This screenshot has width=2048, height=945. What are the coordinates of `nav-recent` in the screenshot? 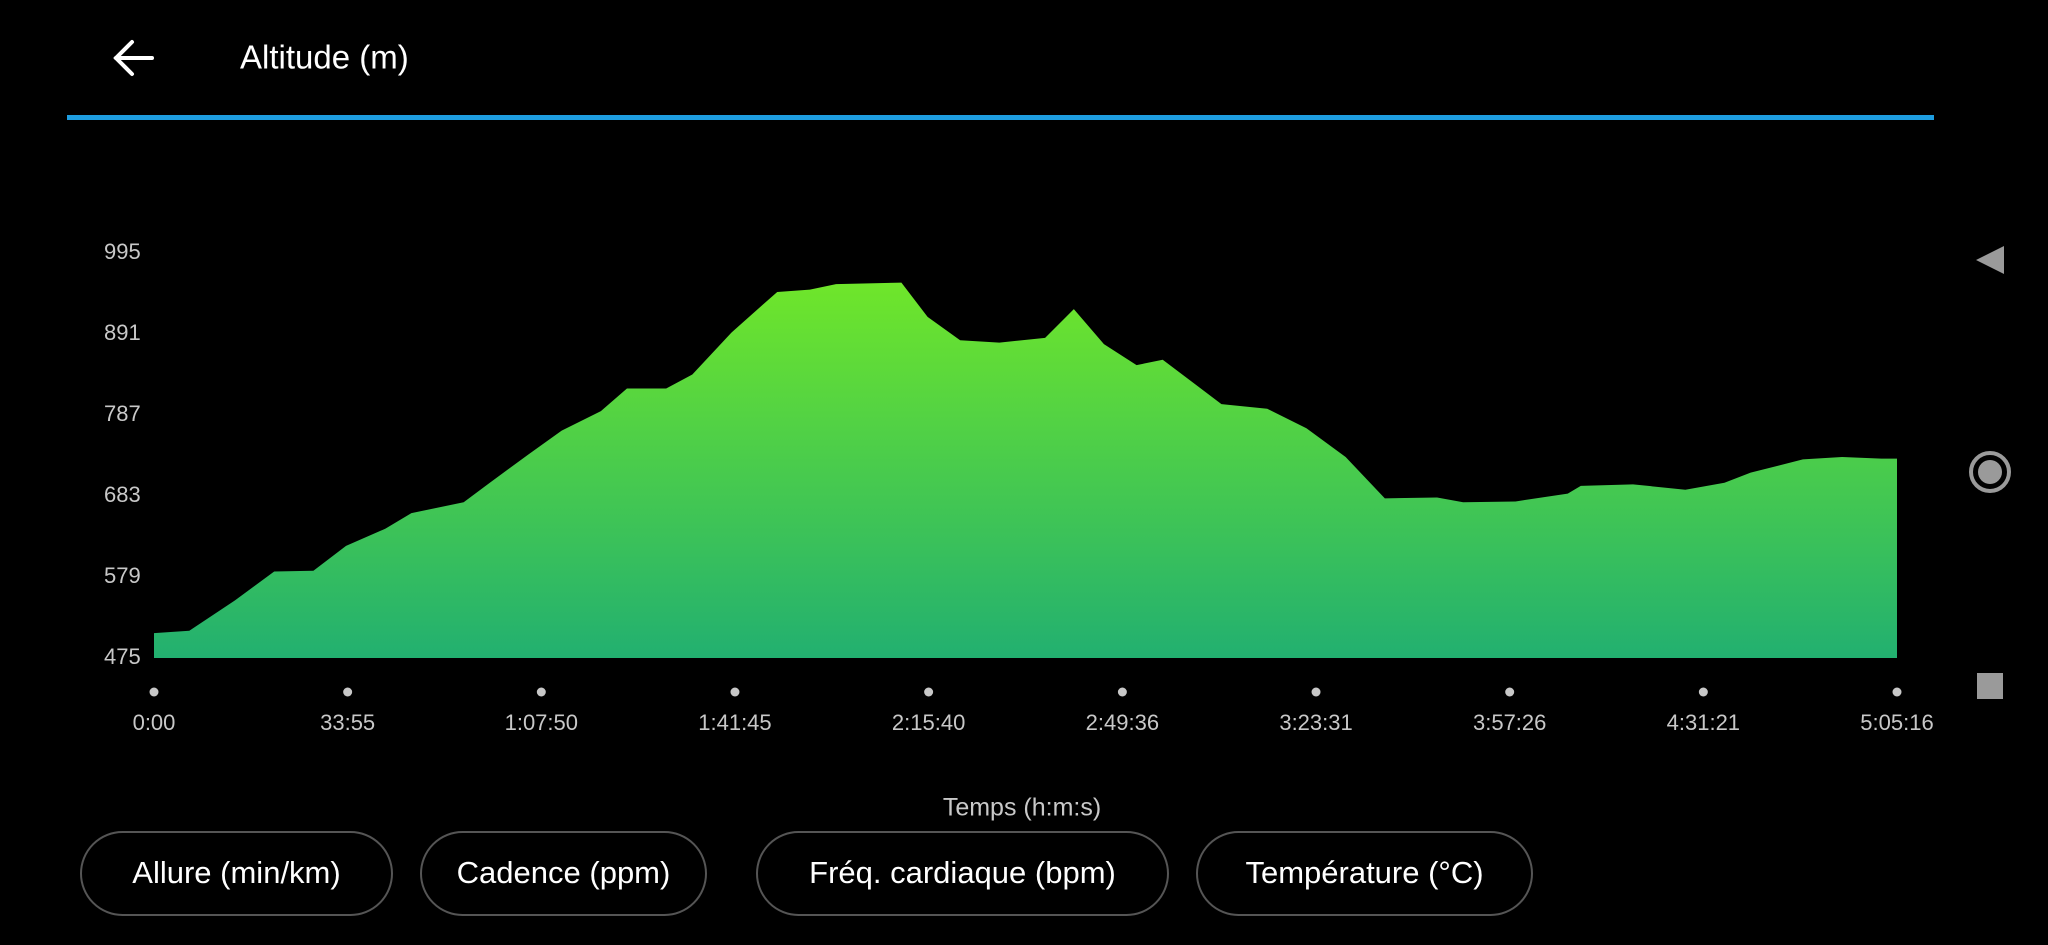 It's located at (1990, 686).